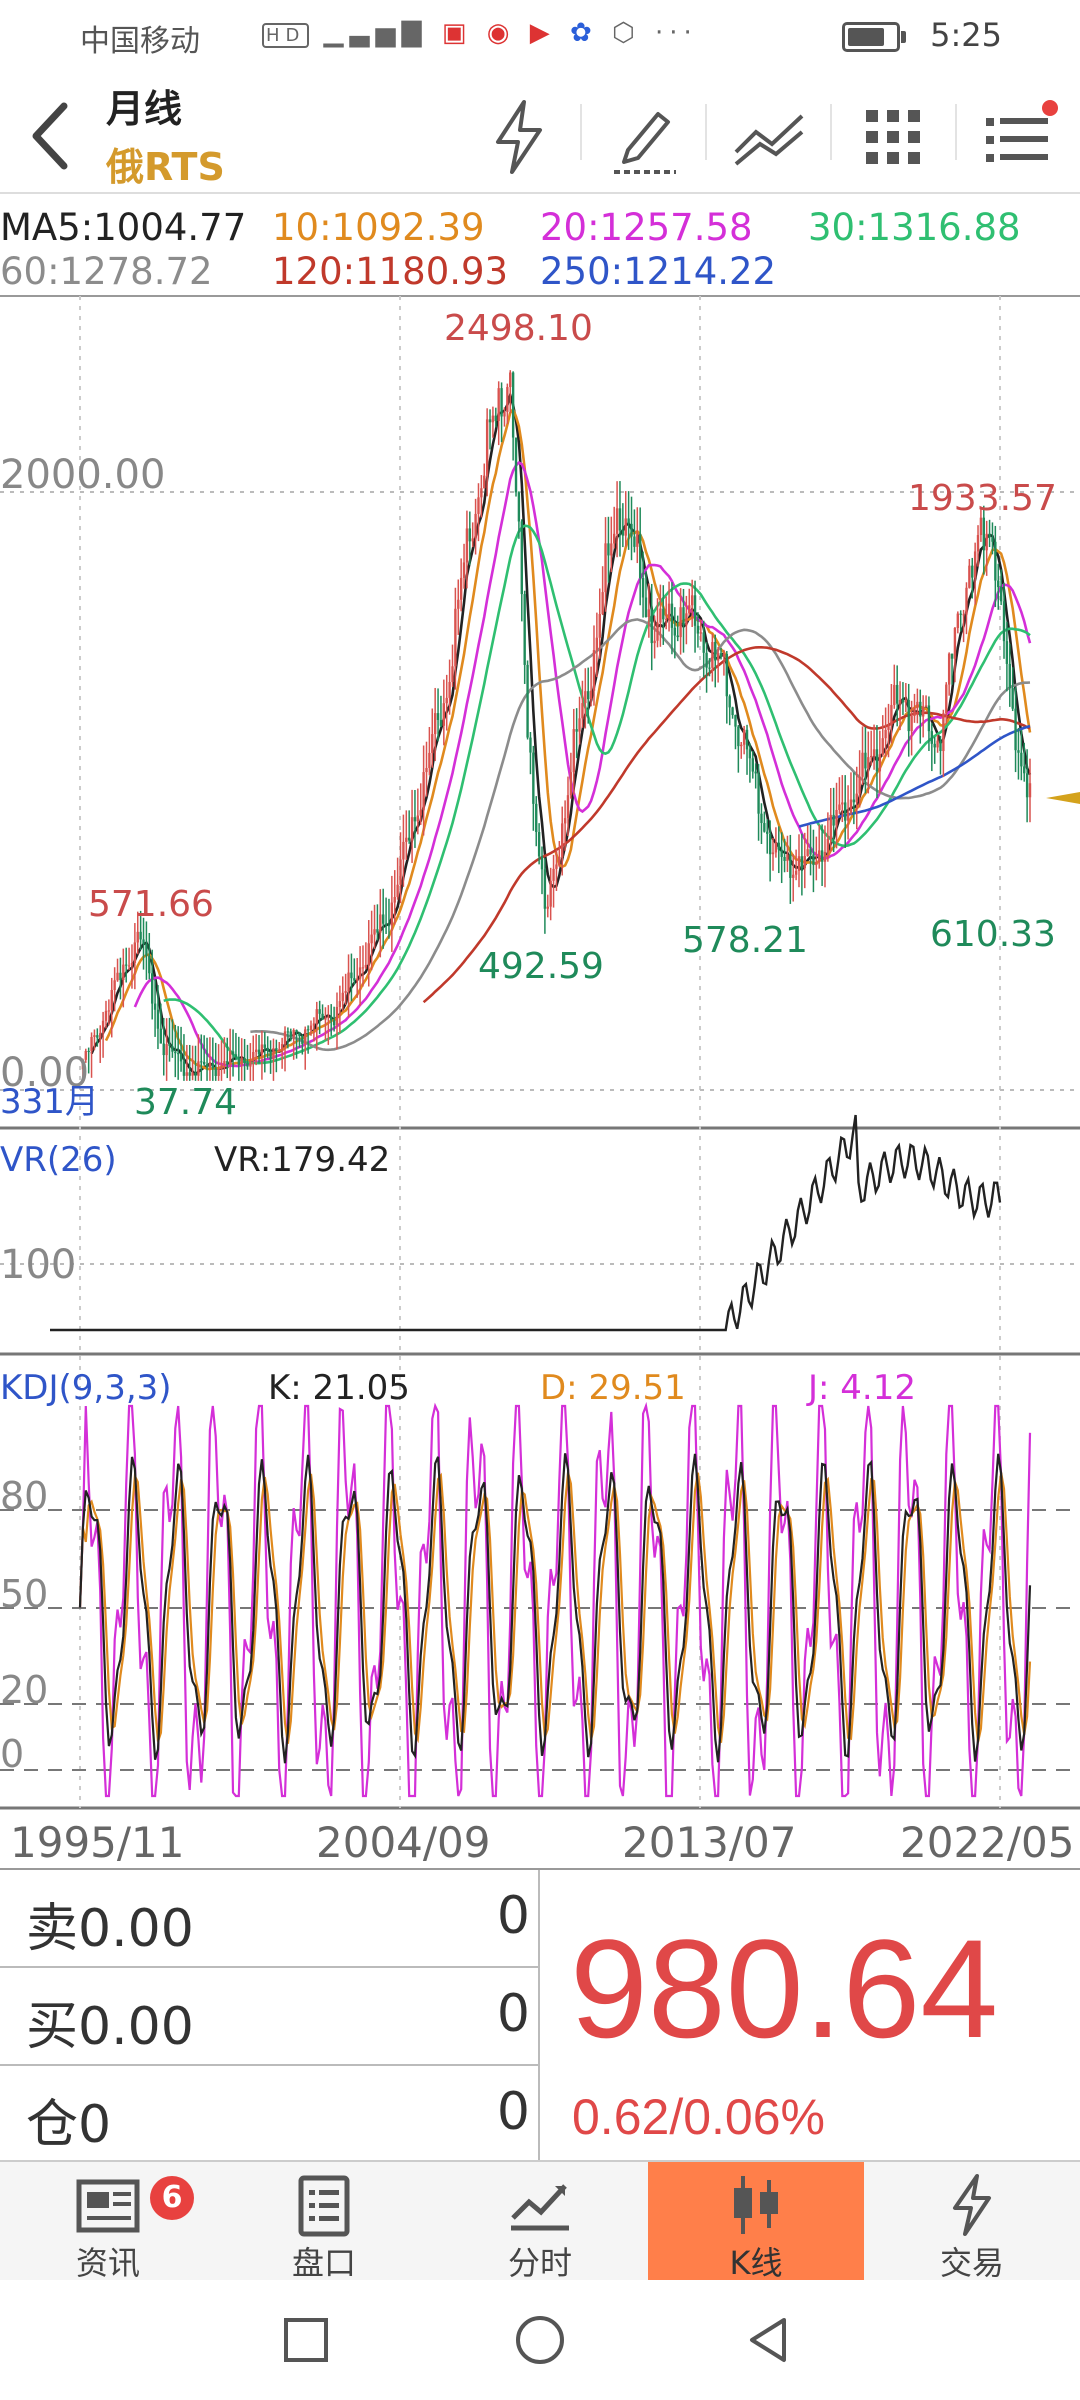  I want to click on status-bar: 中国移动 HD ▁▃▅▇ ▣ ◉ ▶ ✿ ⬡ ··· 5:25, so click(540, 35).